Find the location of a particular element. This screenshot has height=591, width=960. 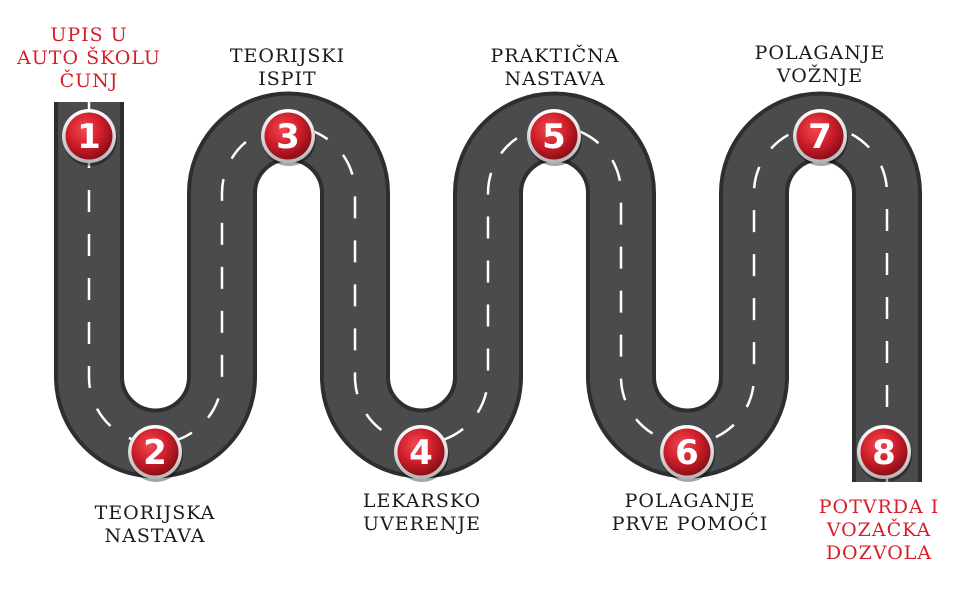

step-3-label: TEORIJSKI ISPIT is located at coordinates (287, 67).